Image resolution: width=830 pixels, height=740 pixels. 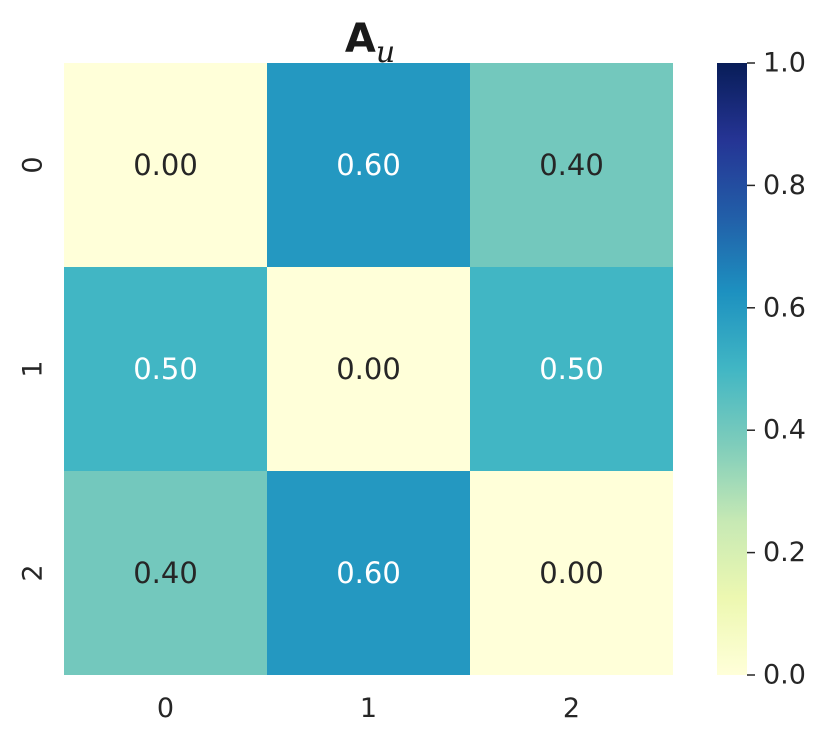 I want to click on y-tick-label-1: 1, so click(x=33, y=368).